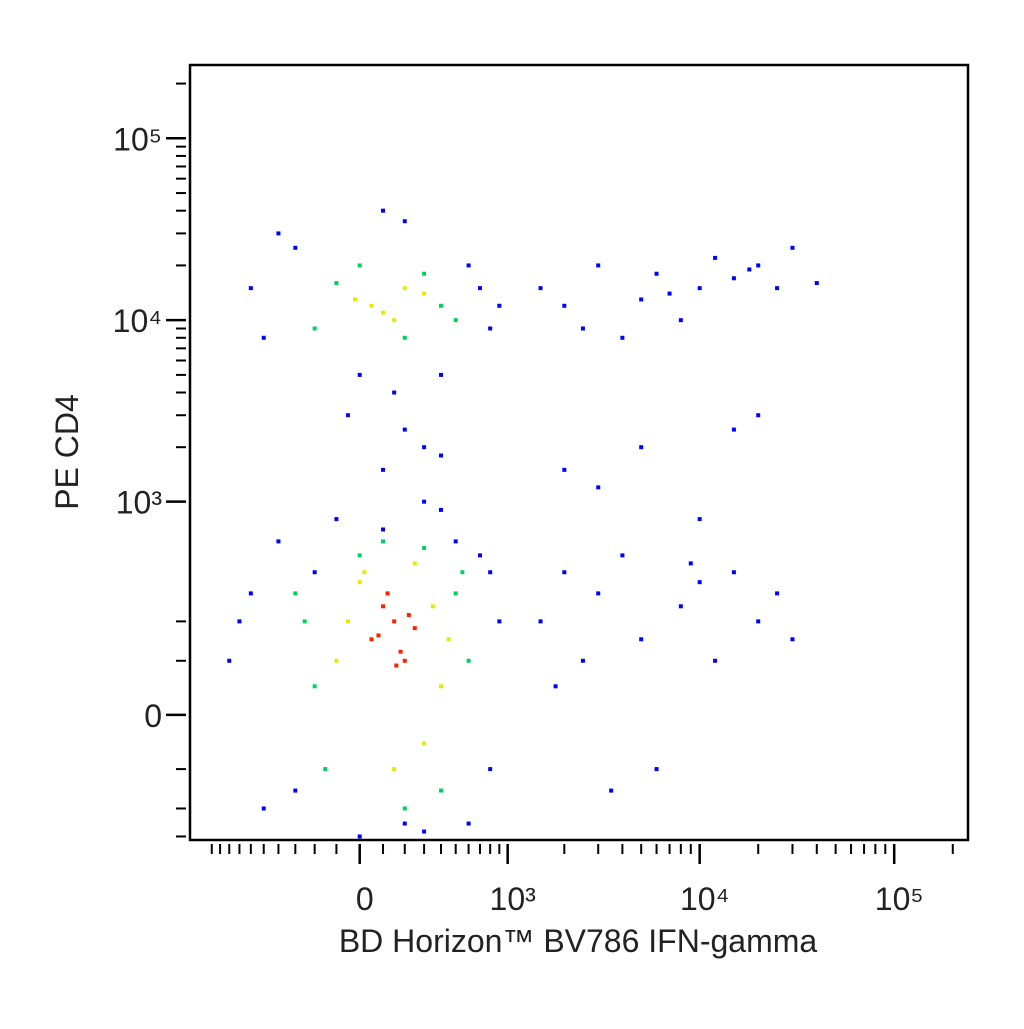  What do you see at coordinates (137, 321) in the screenshot?
I see `y-tick-label: 10⁴` at bounding box center [137, 321].